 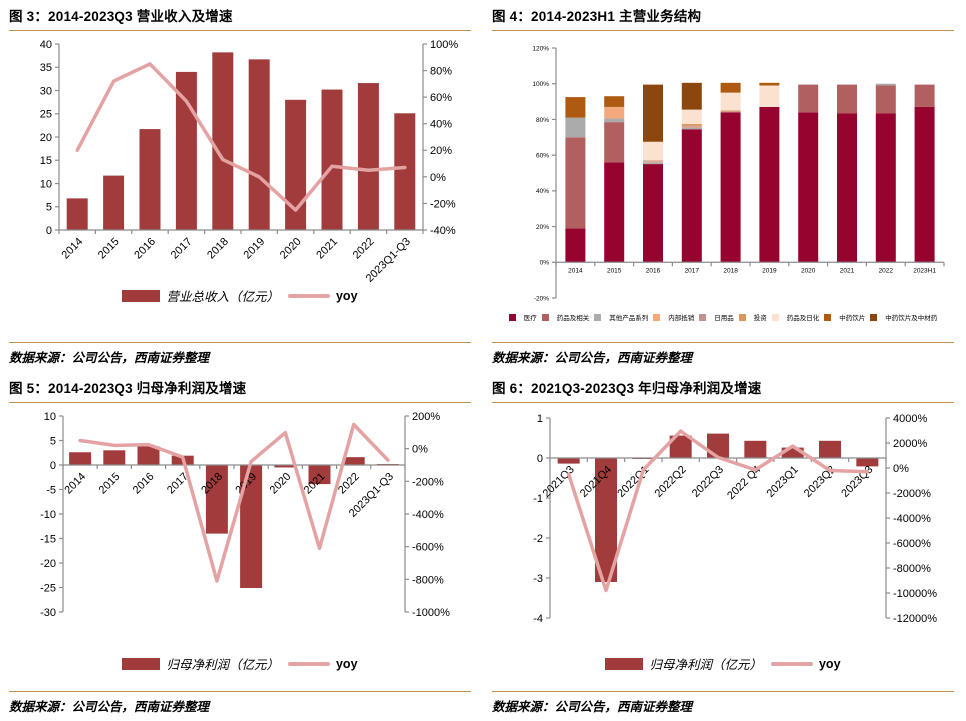 I want to click on svg-text: 10, so click(x=50, y=417).